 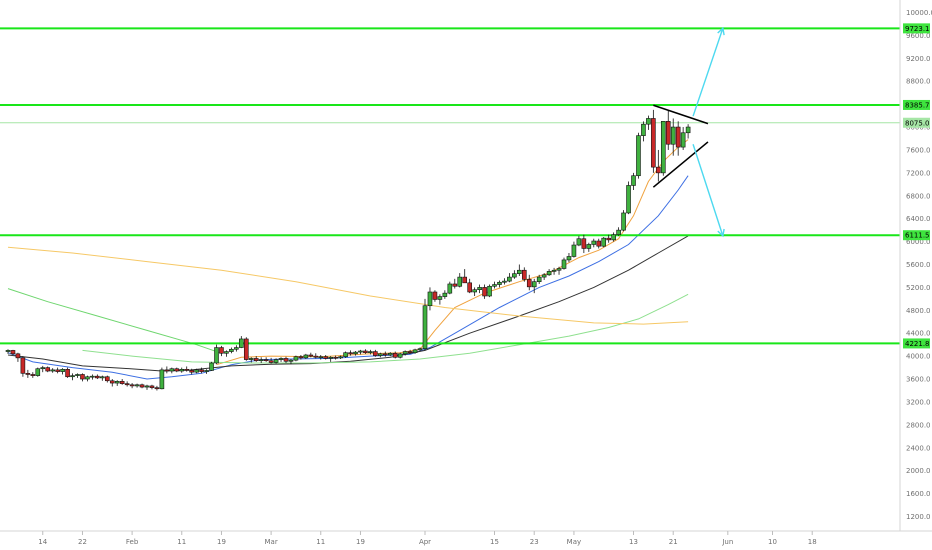 I want to click on time-axis-tick-label: 13, so click(x=633, y=542).